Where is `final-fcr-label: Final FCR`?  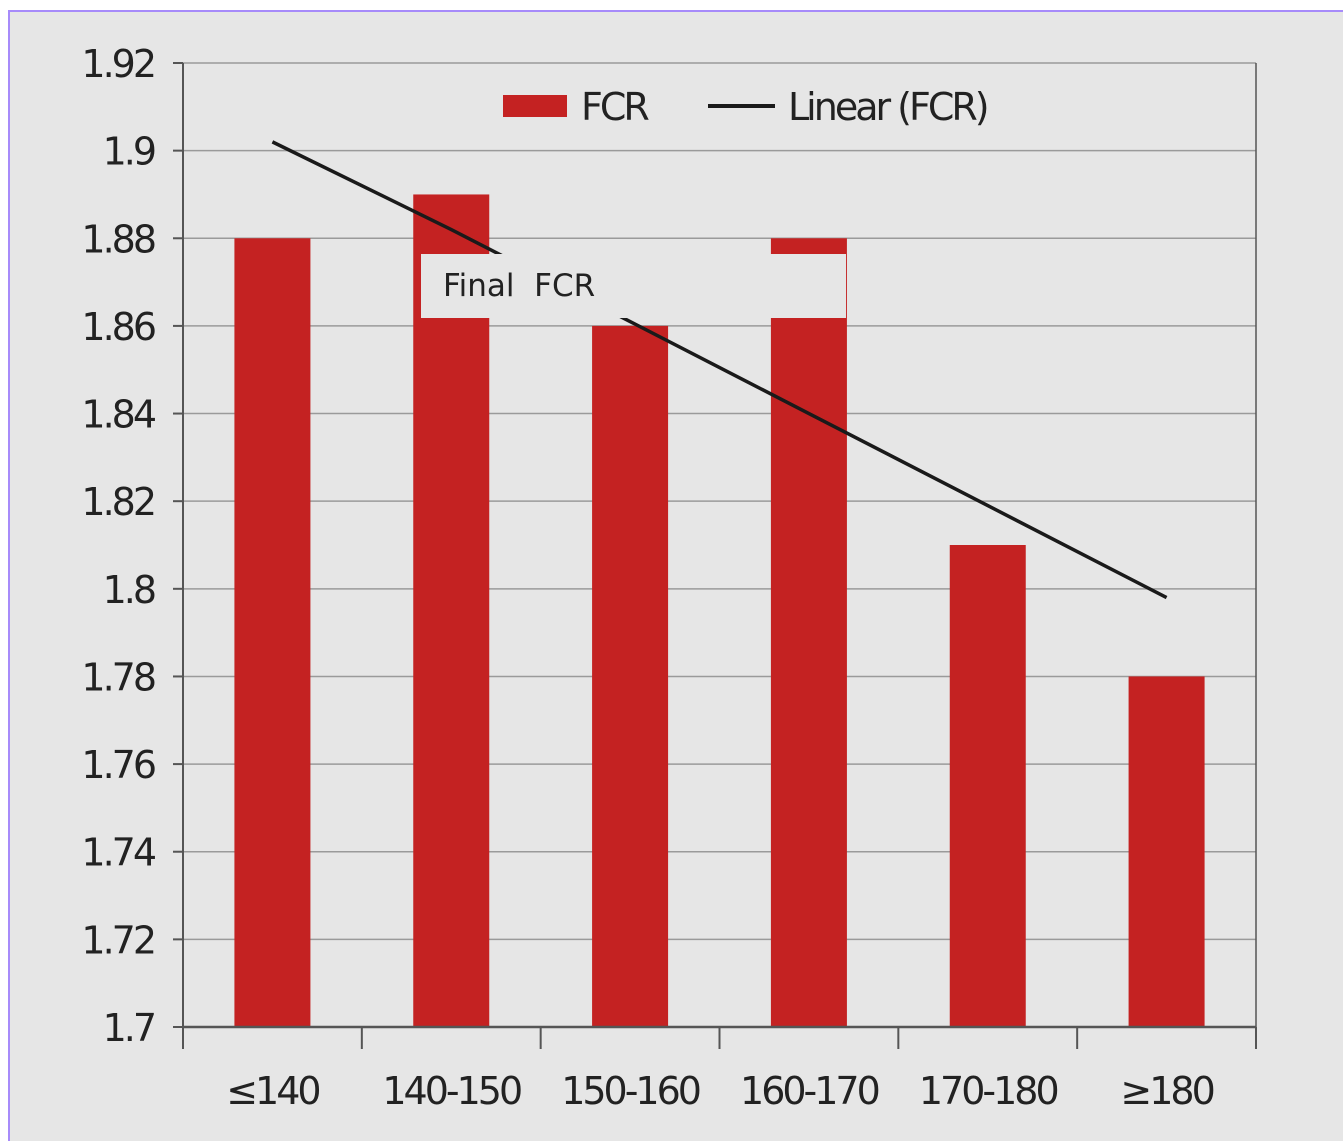
final-fcr-label: Final FCR is located at coordinates (633, 286).